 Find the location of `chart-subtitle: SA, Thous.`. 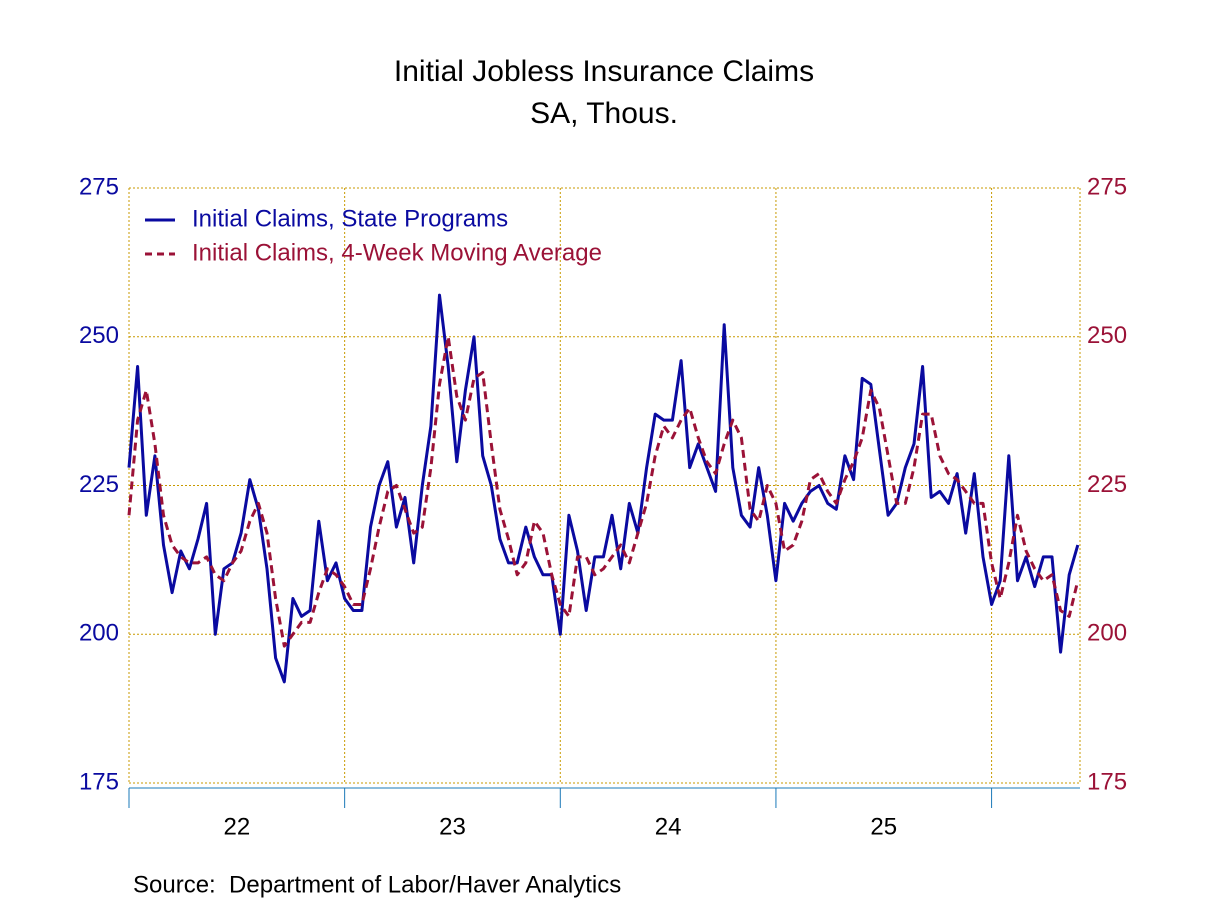

chart-subtitle: SA, Thous. is located at coordinates (604, 113).